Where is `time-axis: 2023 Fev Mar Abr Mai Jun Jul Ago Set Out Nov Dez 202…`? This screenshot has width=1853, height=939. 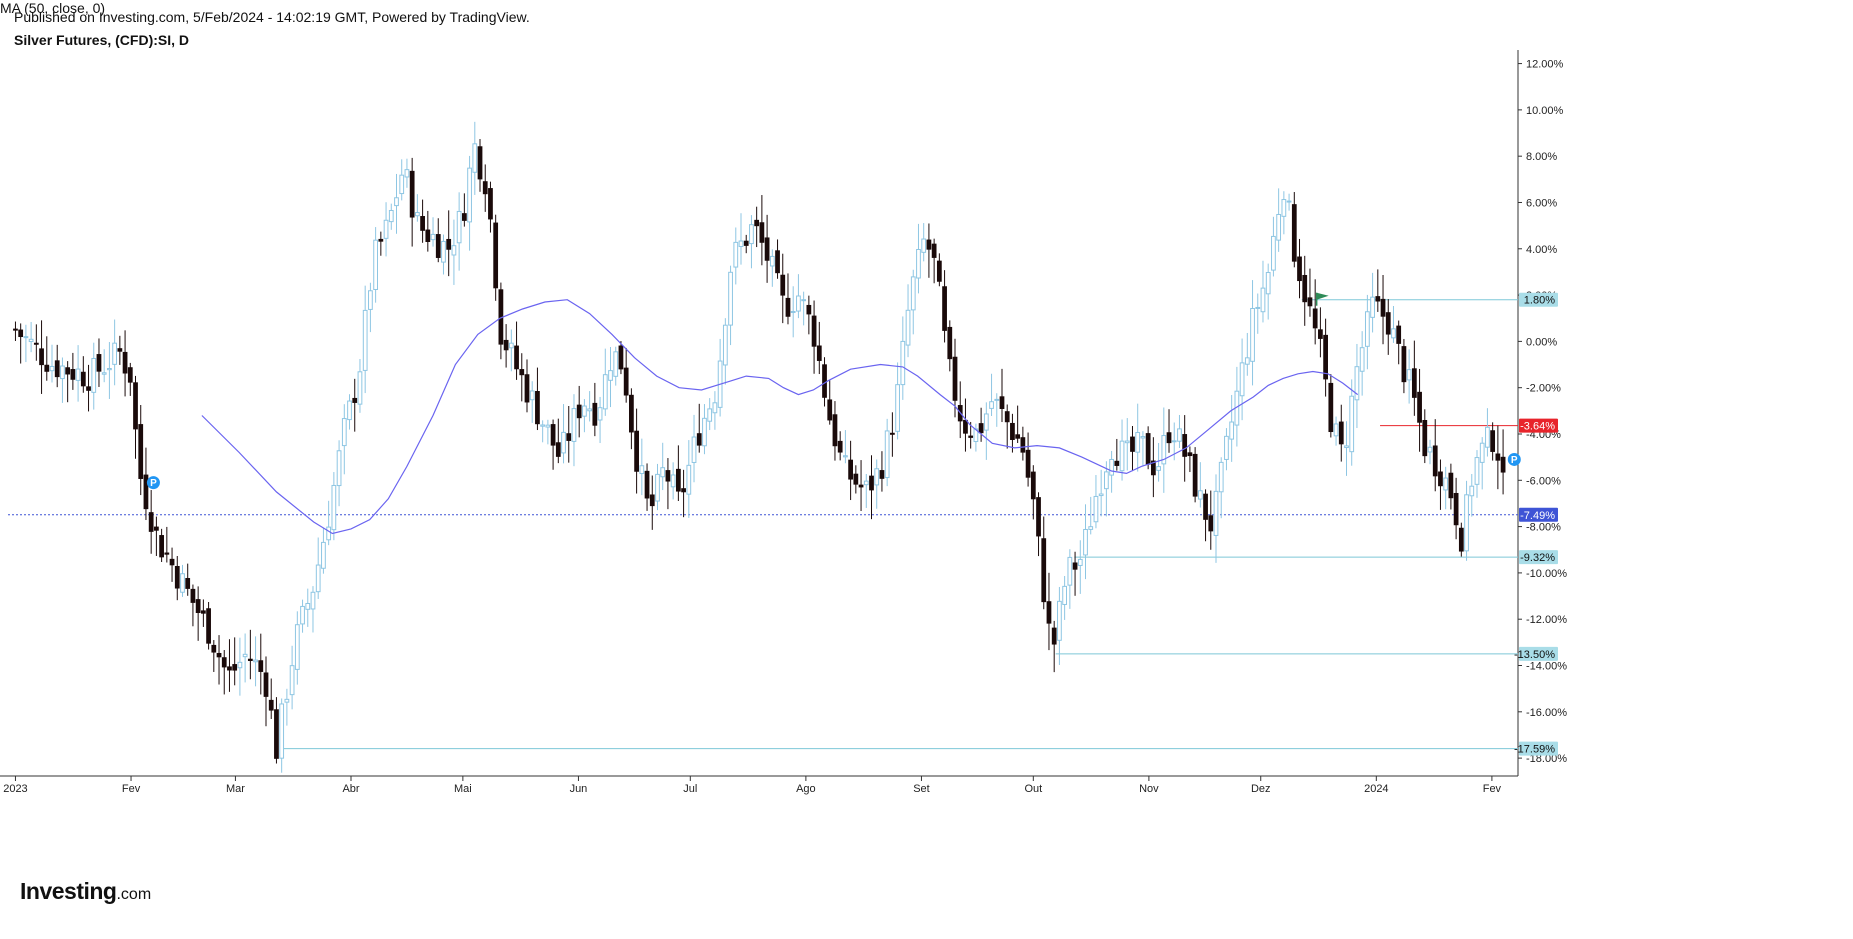 time-axis: 2023 Fev Mar Abr Mai Jun Jul Ago Set Out Nov Dez 202… is located at coordinates (759, 785).